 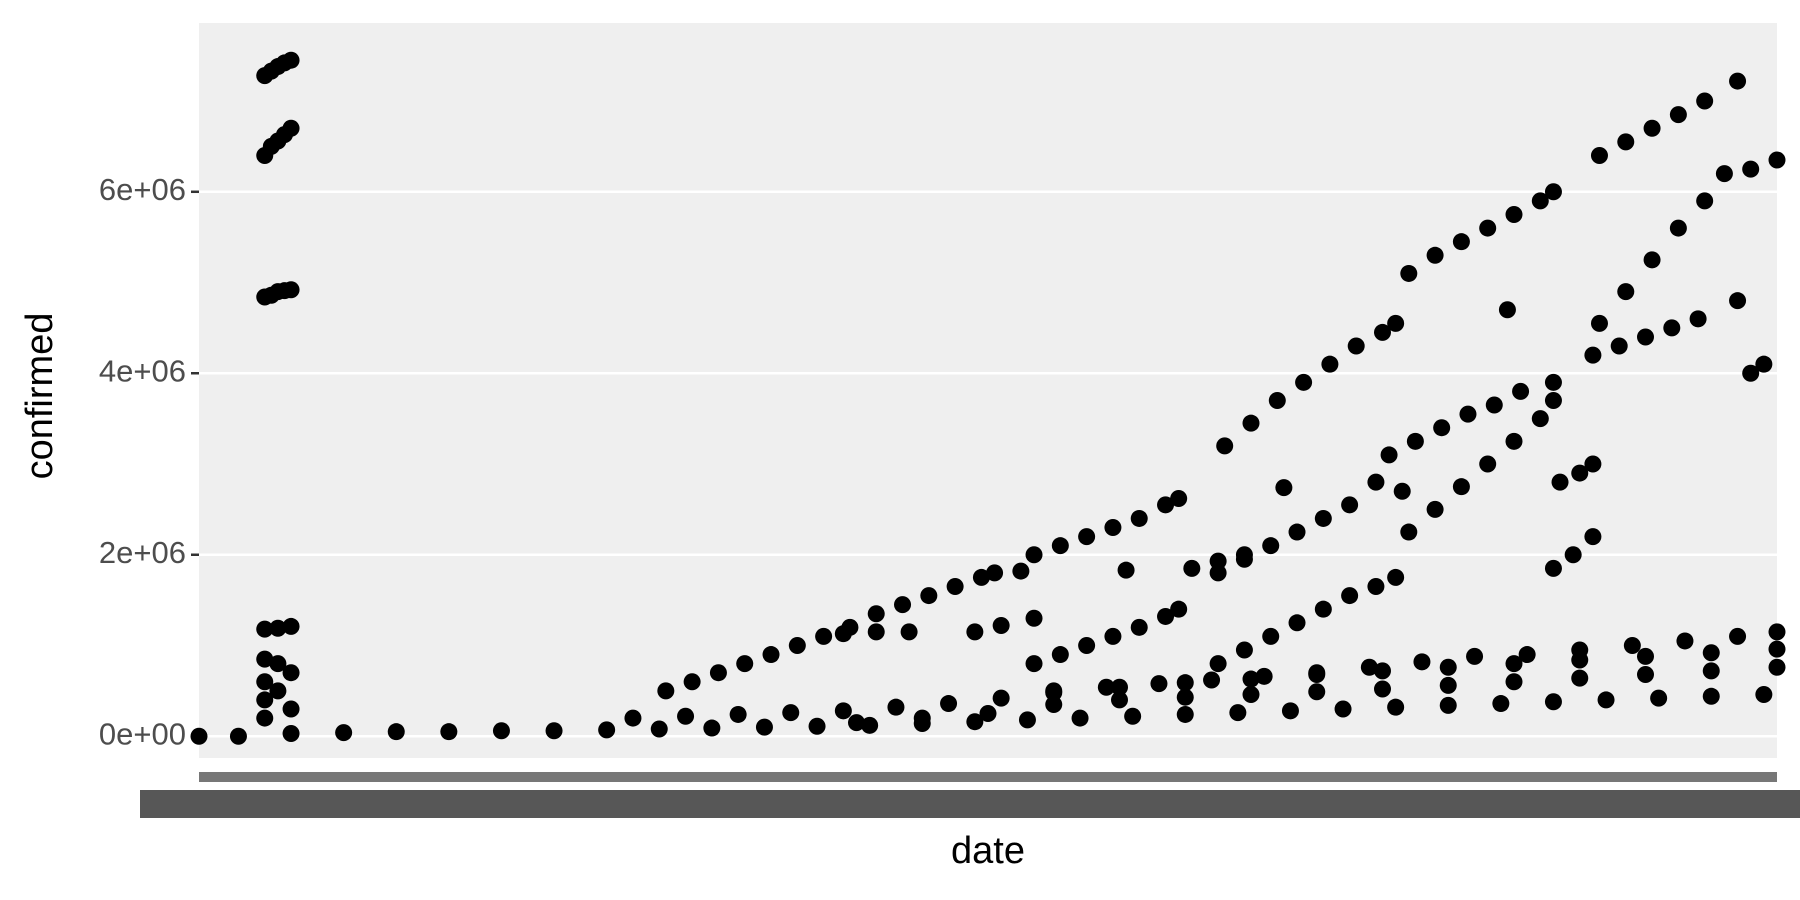 What do you see at coordinates (40, 396) in the screenshot?
I see `y-axis-title: confirmed` at bounding box center [40, 396].